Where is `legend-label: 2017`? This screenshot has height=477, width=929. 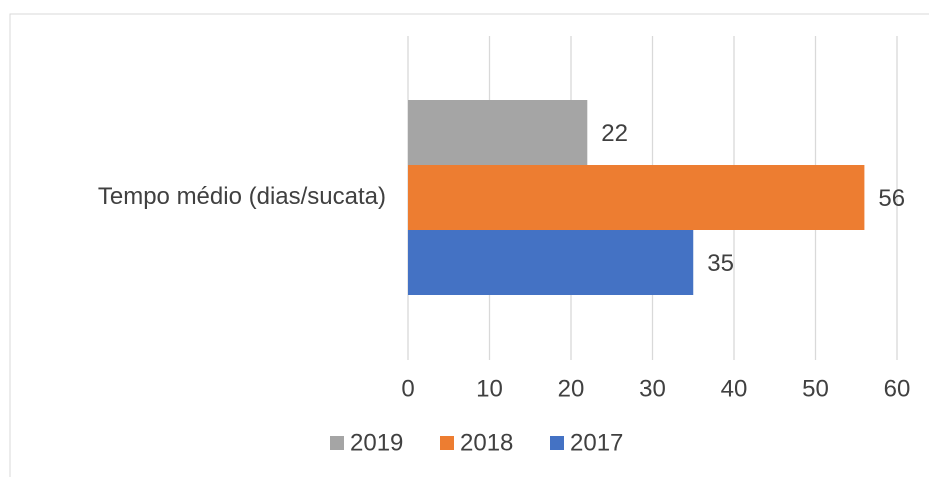 legend-label: 2017 is located at coordinates (596, 442).